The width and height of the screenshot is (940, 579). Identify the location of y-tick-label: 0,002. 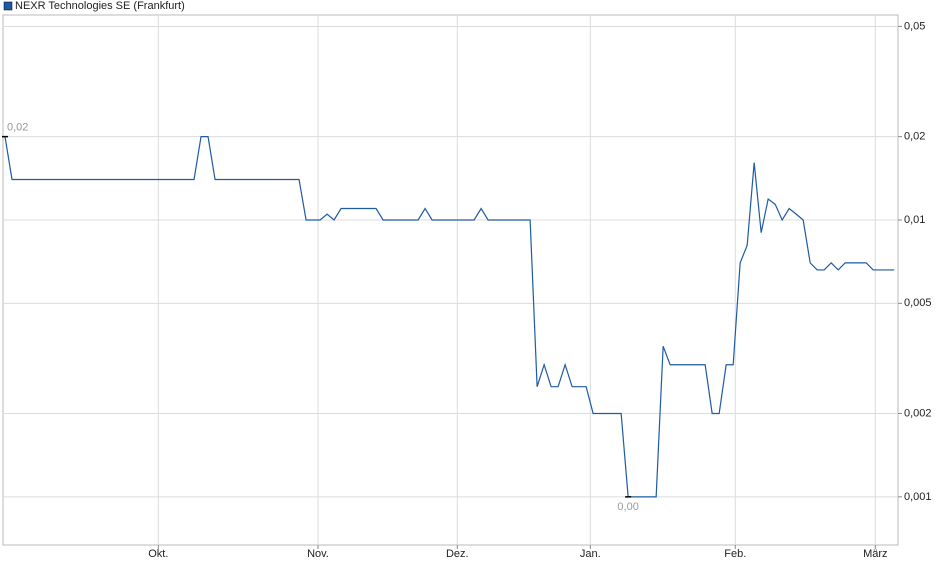
(918, 413).